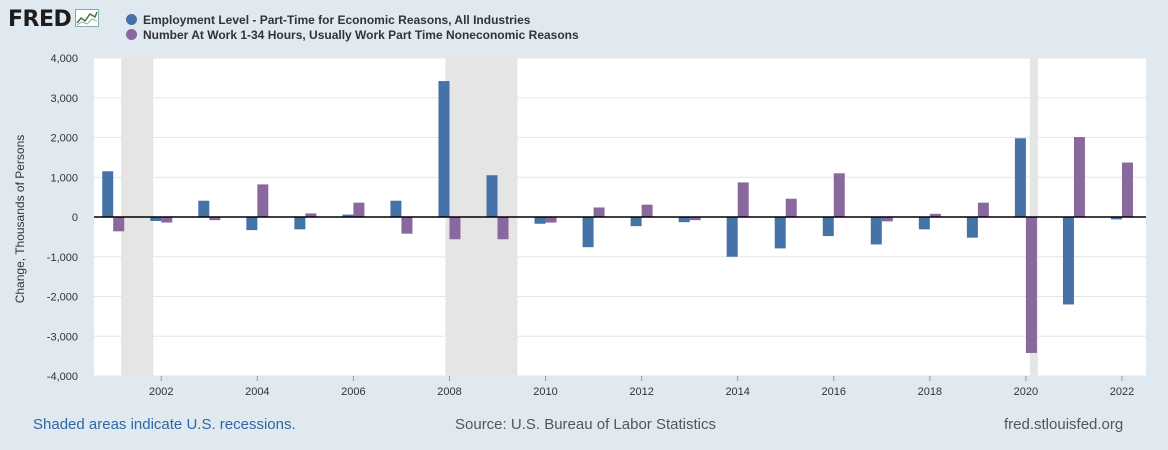  What do you see at coordinates (131, 34) in the screenshot?
I see `legend-marker-noneconomic` at bounding box center [131, 34].